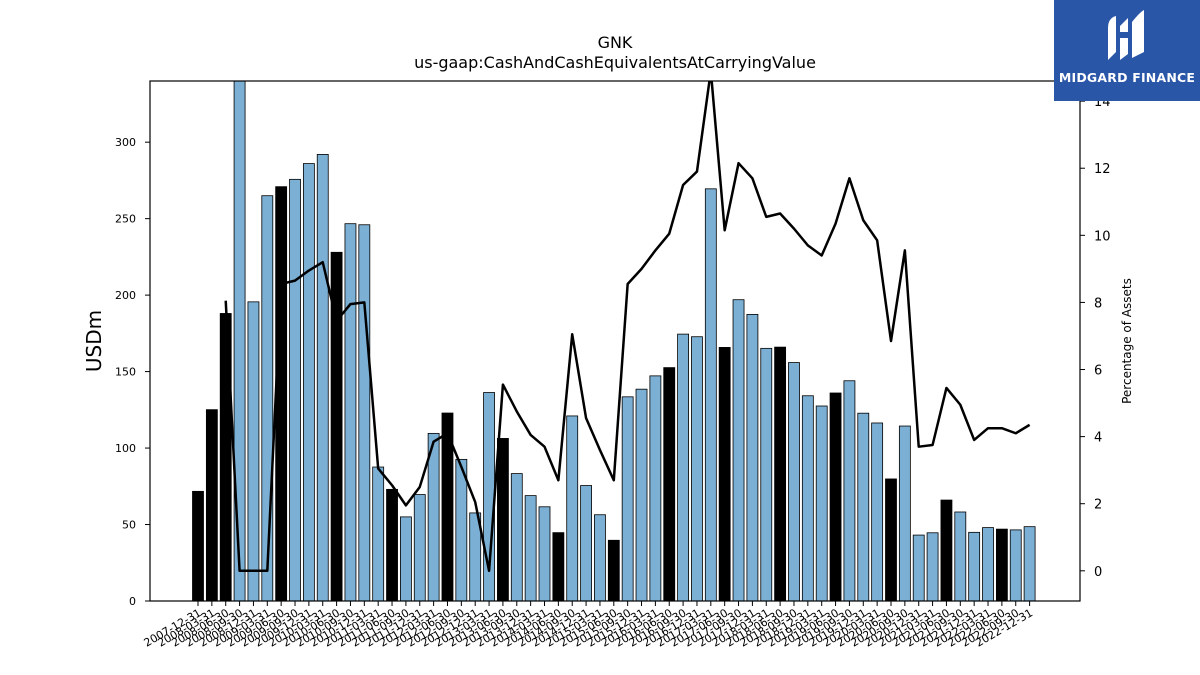 The width and height of the screenshot is (1200, 675). I want to click on y-tick-label: 300, so click(125, 142).